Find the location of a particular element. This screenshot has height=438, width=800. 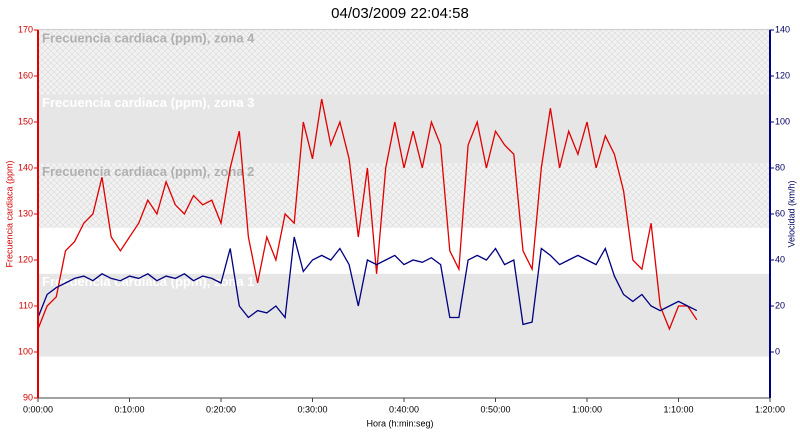

chart-title: 04/03/2009 22:04:58 is located at coordinates (400, 13).